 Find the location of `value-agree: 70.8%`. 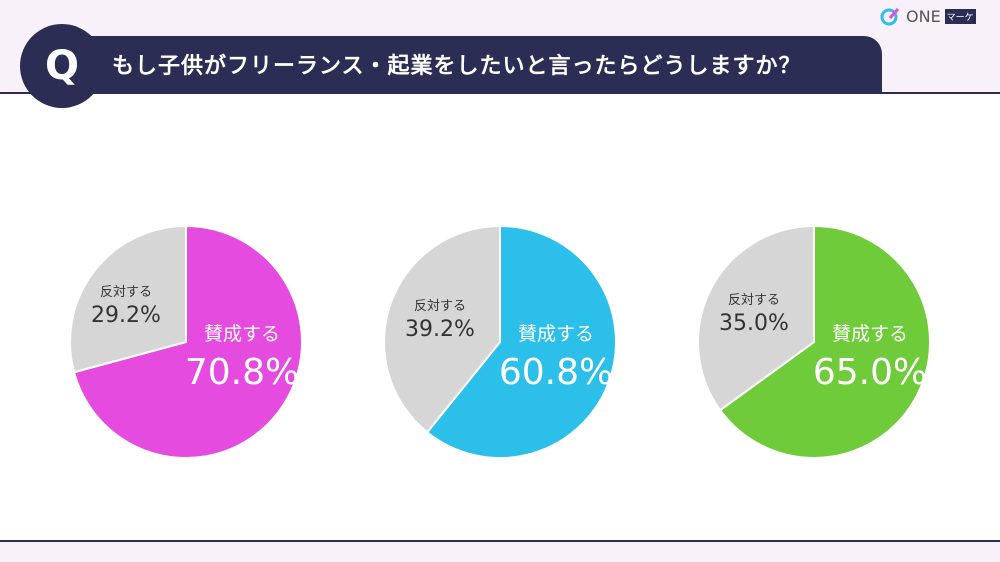

value-agree: 70.8% is located at coordinates (242, 372).